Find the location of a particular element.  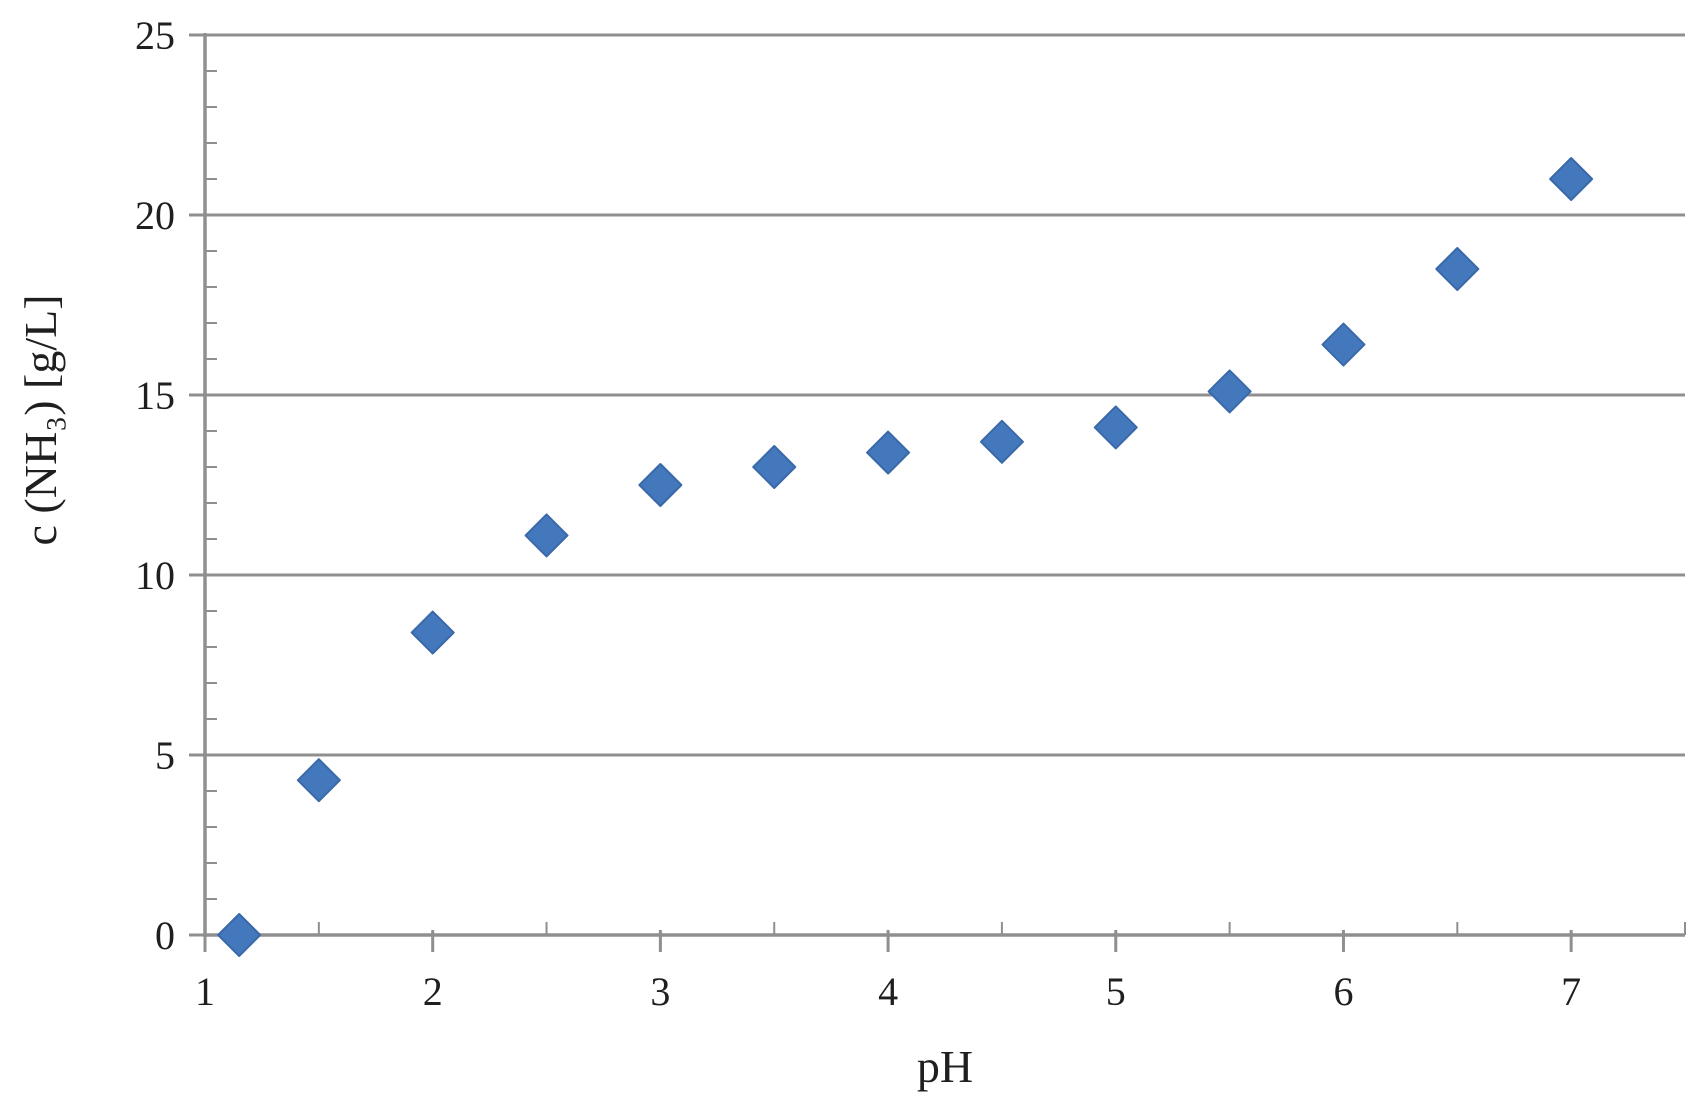

x-tick-label: 2 is located at coordinates (433, 991).